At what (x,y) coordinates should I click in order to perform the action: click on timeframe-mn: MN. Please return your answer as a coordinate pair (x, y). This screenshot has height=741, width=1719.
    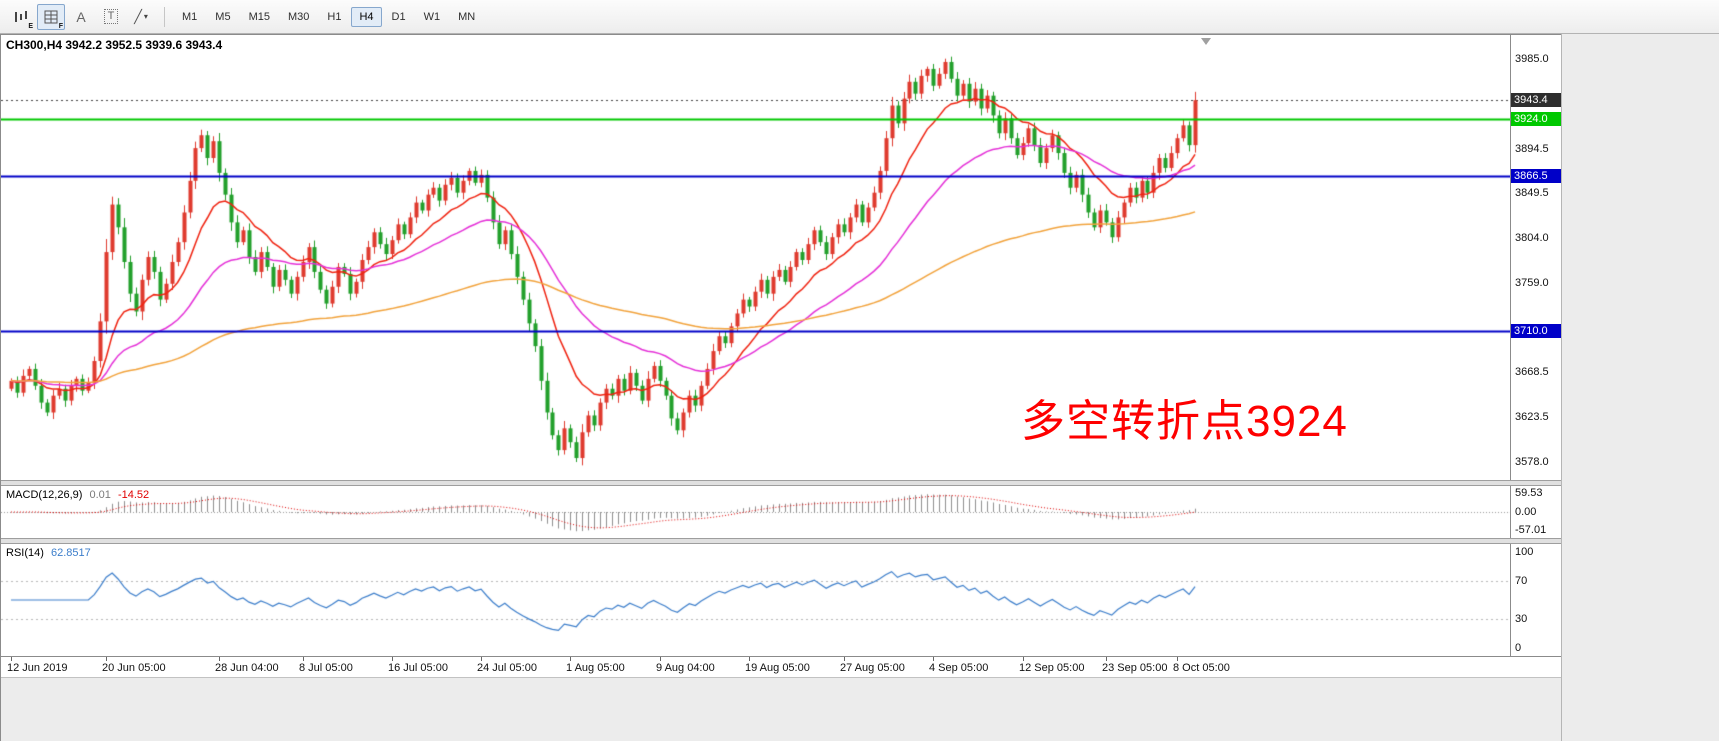
    Looking at the image, I should click on (467, 16).